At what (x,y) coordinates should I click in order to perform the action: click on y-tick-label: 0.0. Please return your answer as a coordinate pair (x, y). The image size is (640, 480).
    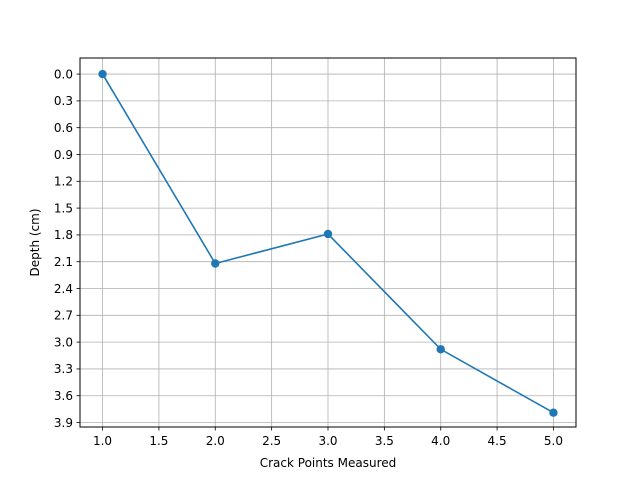
    Looking at the image, I should click on (63, 74).